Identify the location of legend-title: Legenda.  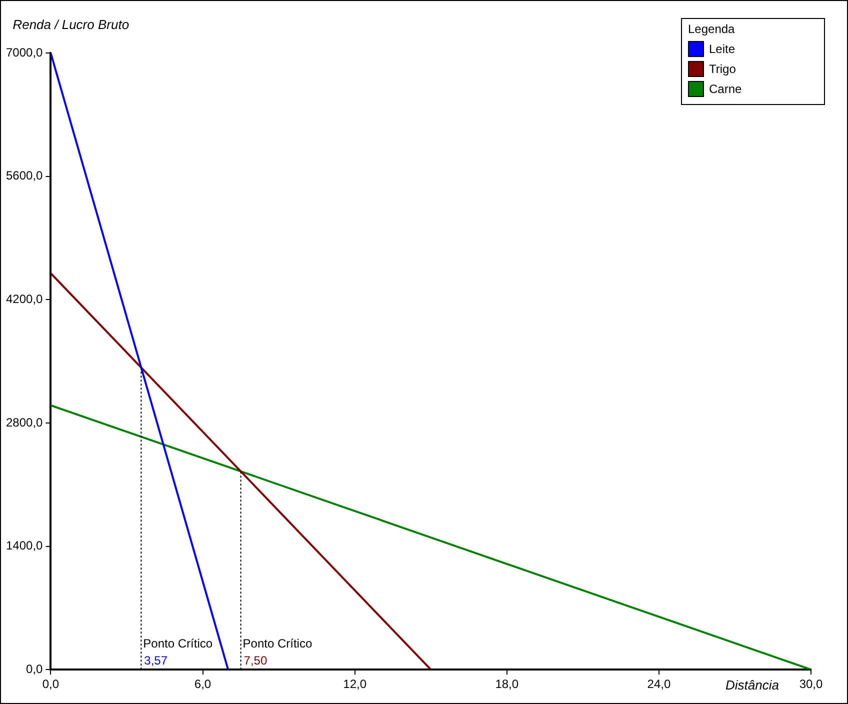
(712, 29).